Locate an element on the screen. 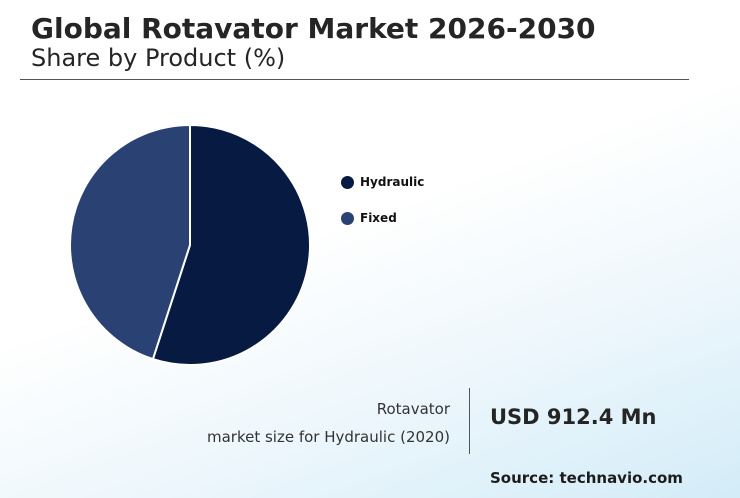 This screenshot has width=740, height=498. legend-item-fixed: Fixed is located at coordinates (369, 218).